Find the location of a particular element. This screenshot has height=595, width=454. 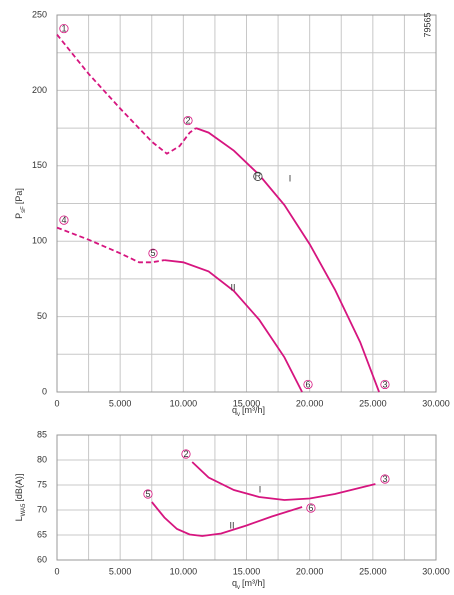

point-marker-label: 4 is located at coordinates (63, 220).